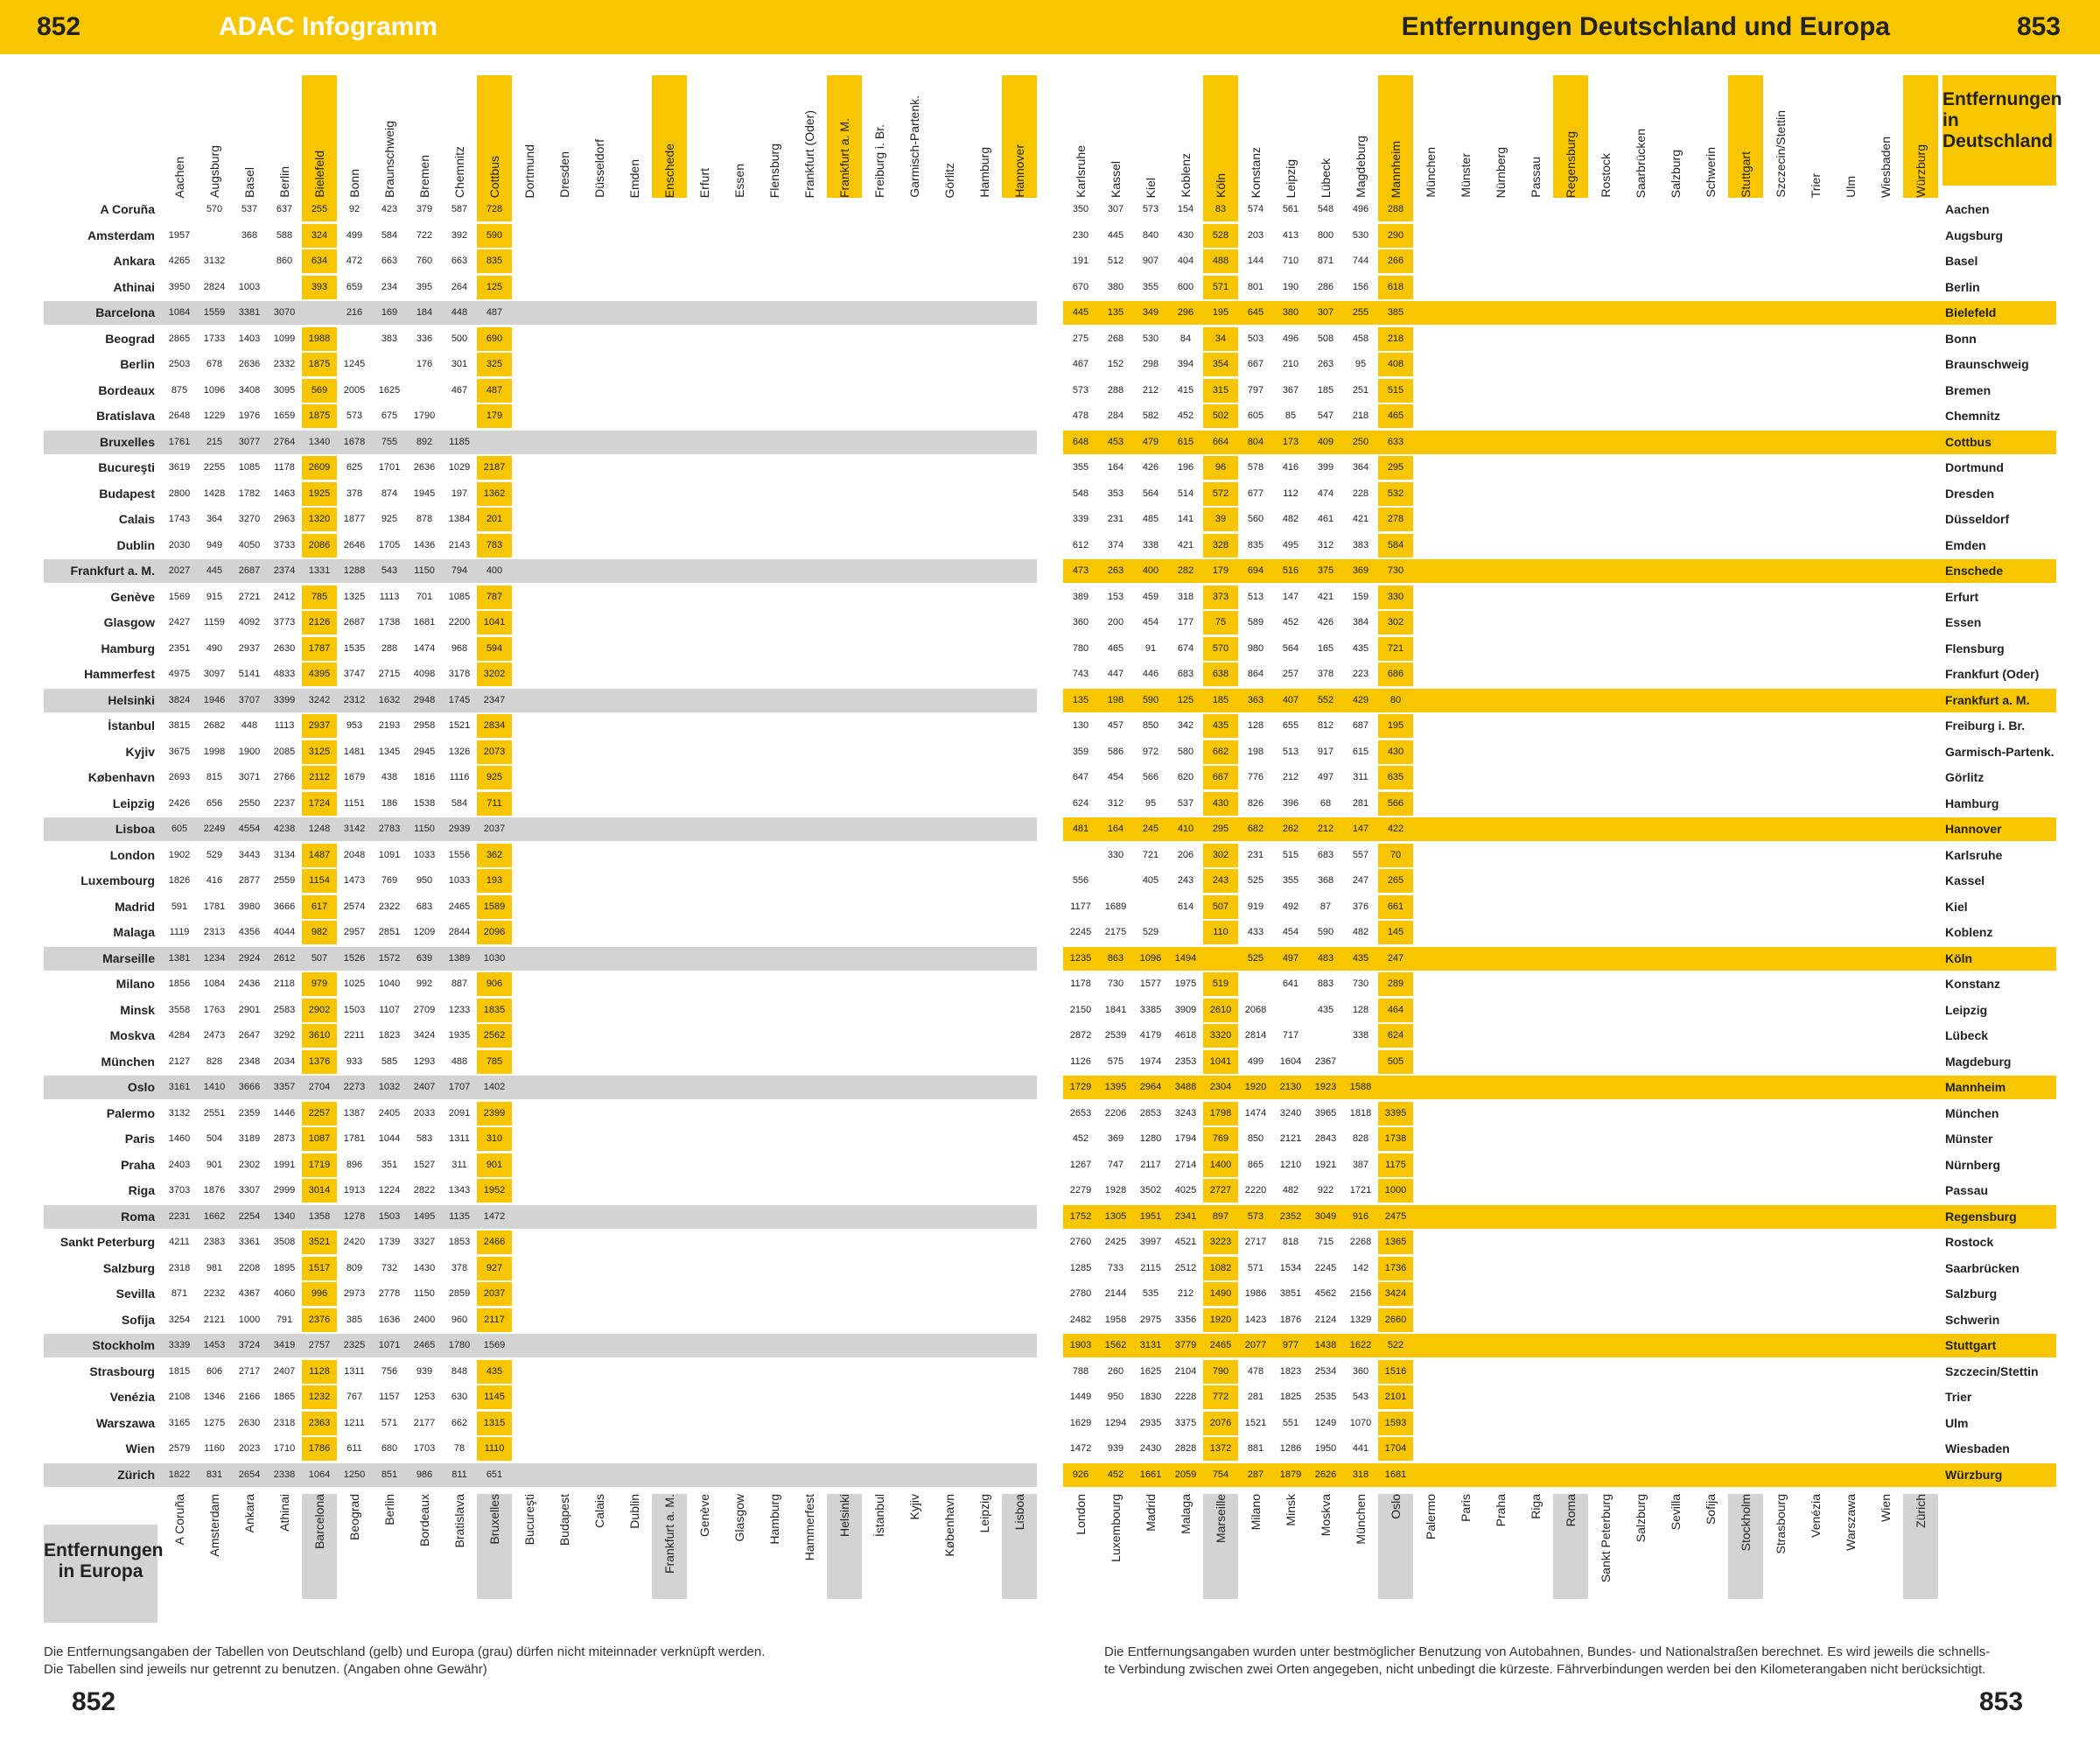 This screenshot has width=2100, height=1739. What do you see at coordinates (132, 1035) in the screenshot?
I see `row-label: Moskva` at bounding box center [132, 1035].